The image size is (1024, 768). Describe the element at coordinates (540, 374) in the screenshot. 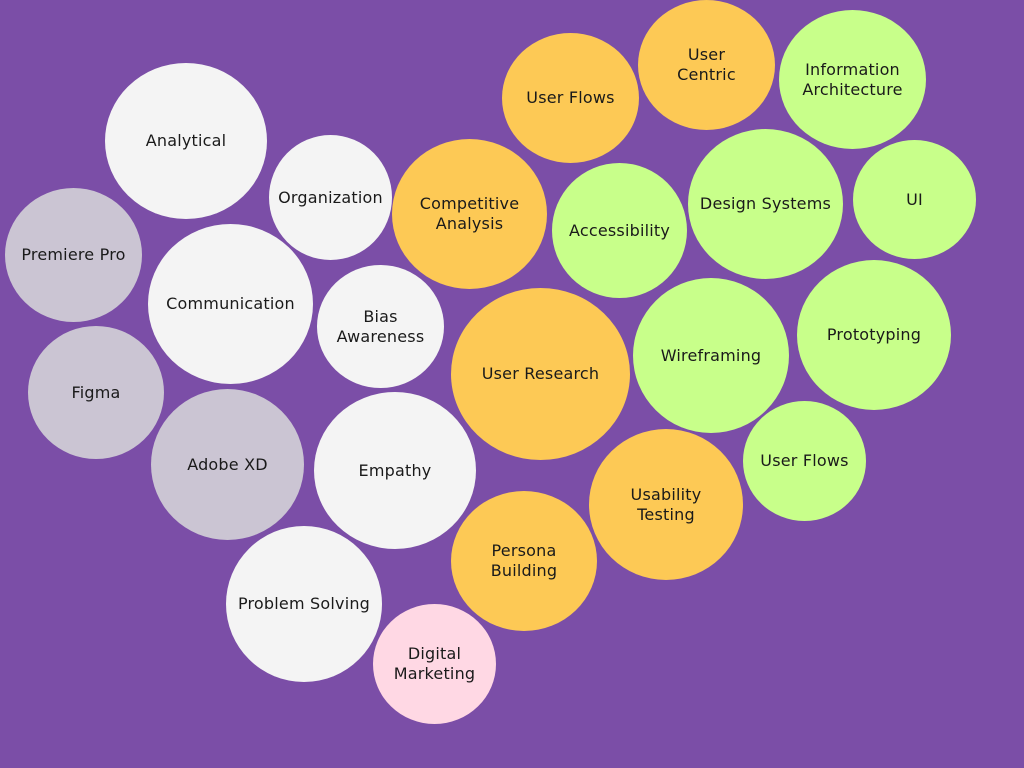

I see `bubble-user-research: User Research` at that location.